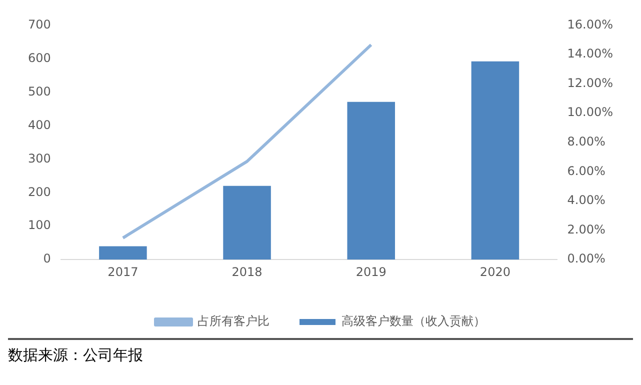  Describe the element at coordinates (247, 271) in the screenshot. I see `x-tick-label: 2018` at that location.